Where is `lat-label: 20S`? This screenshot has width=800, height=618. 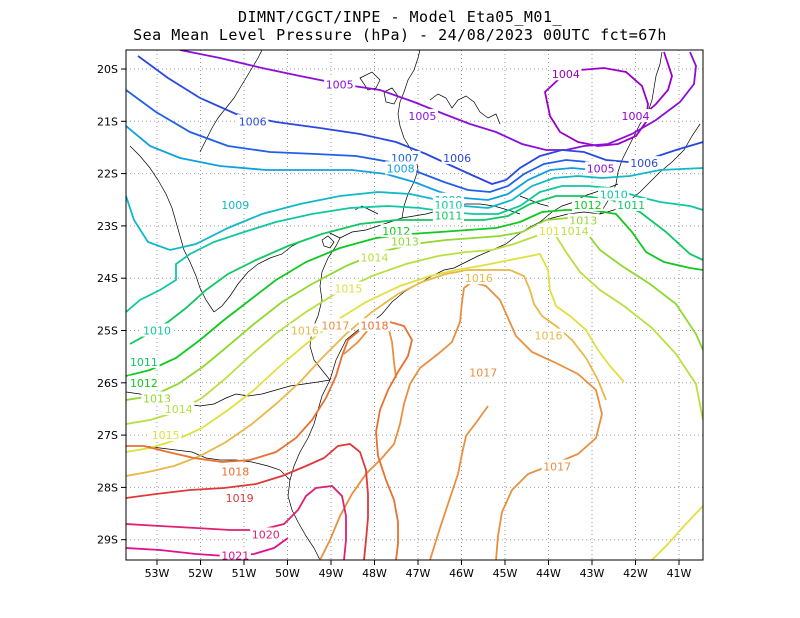 lat-label: 20S is located at coordinates (107, 69).